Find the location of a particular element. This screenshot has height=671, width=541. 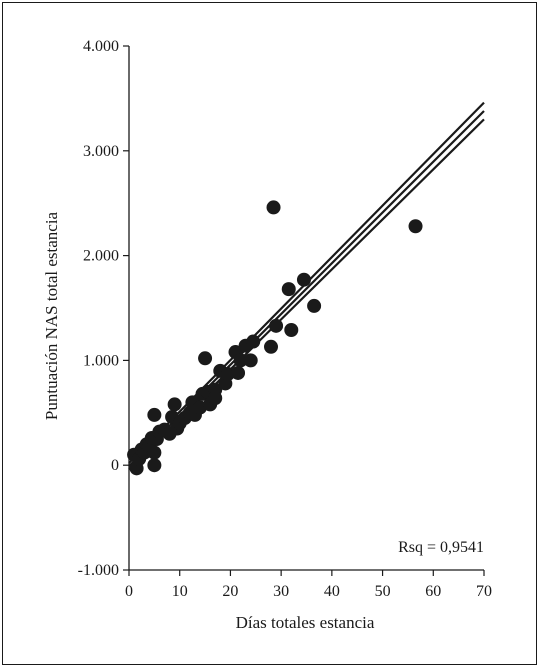

y-axis-title: Puntuación NAS total estancia is located at coordinates (51, 315).